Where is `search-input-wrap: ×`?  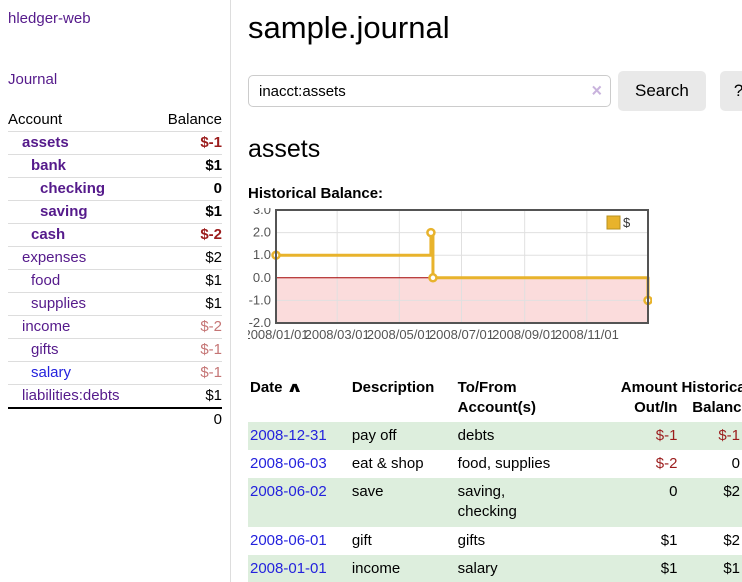 search-input-wrap: × is located at coordinates (429, 91).